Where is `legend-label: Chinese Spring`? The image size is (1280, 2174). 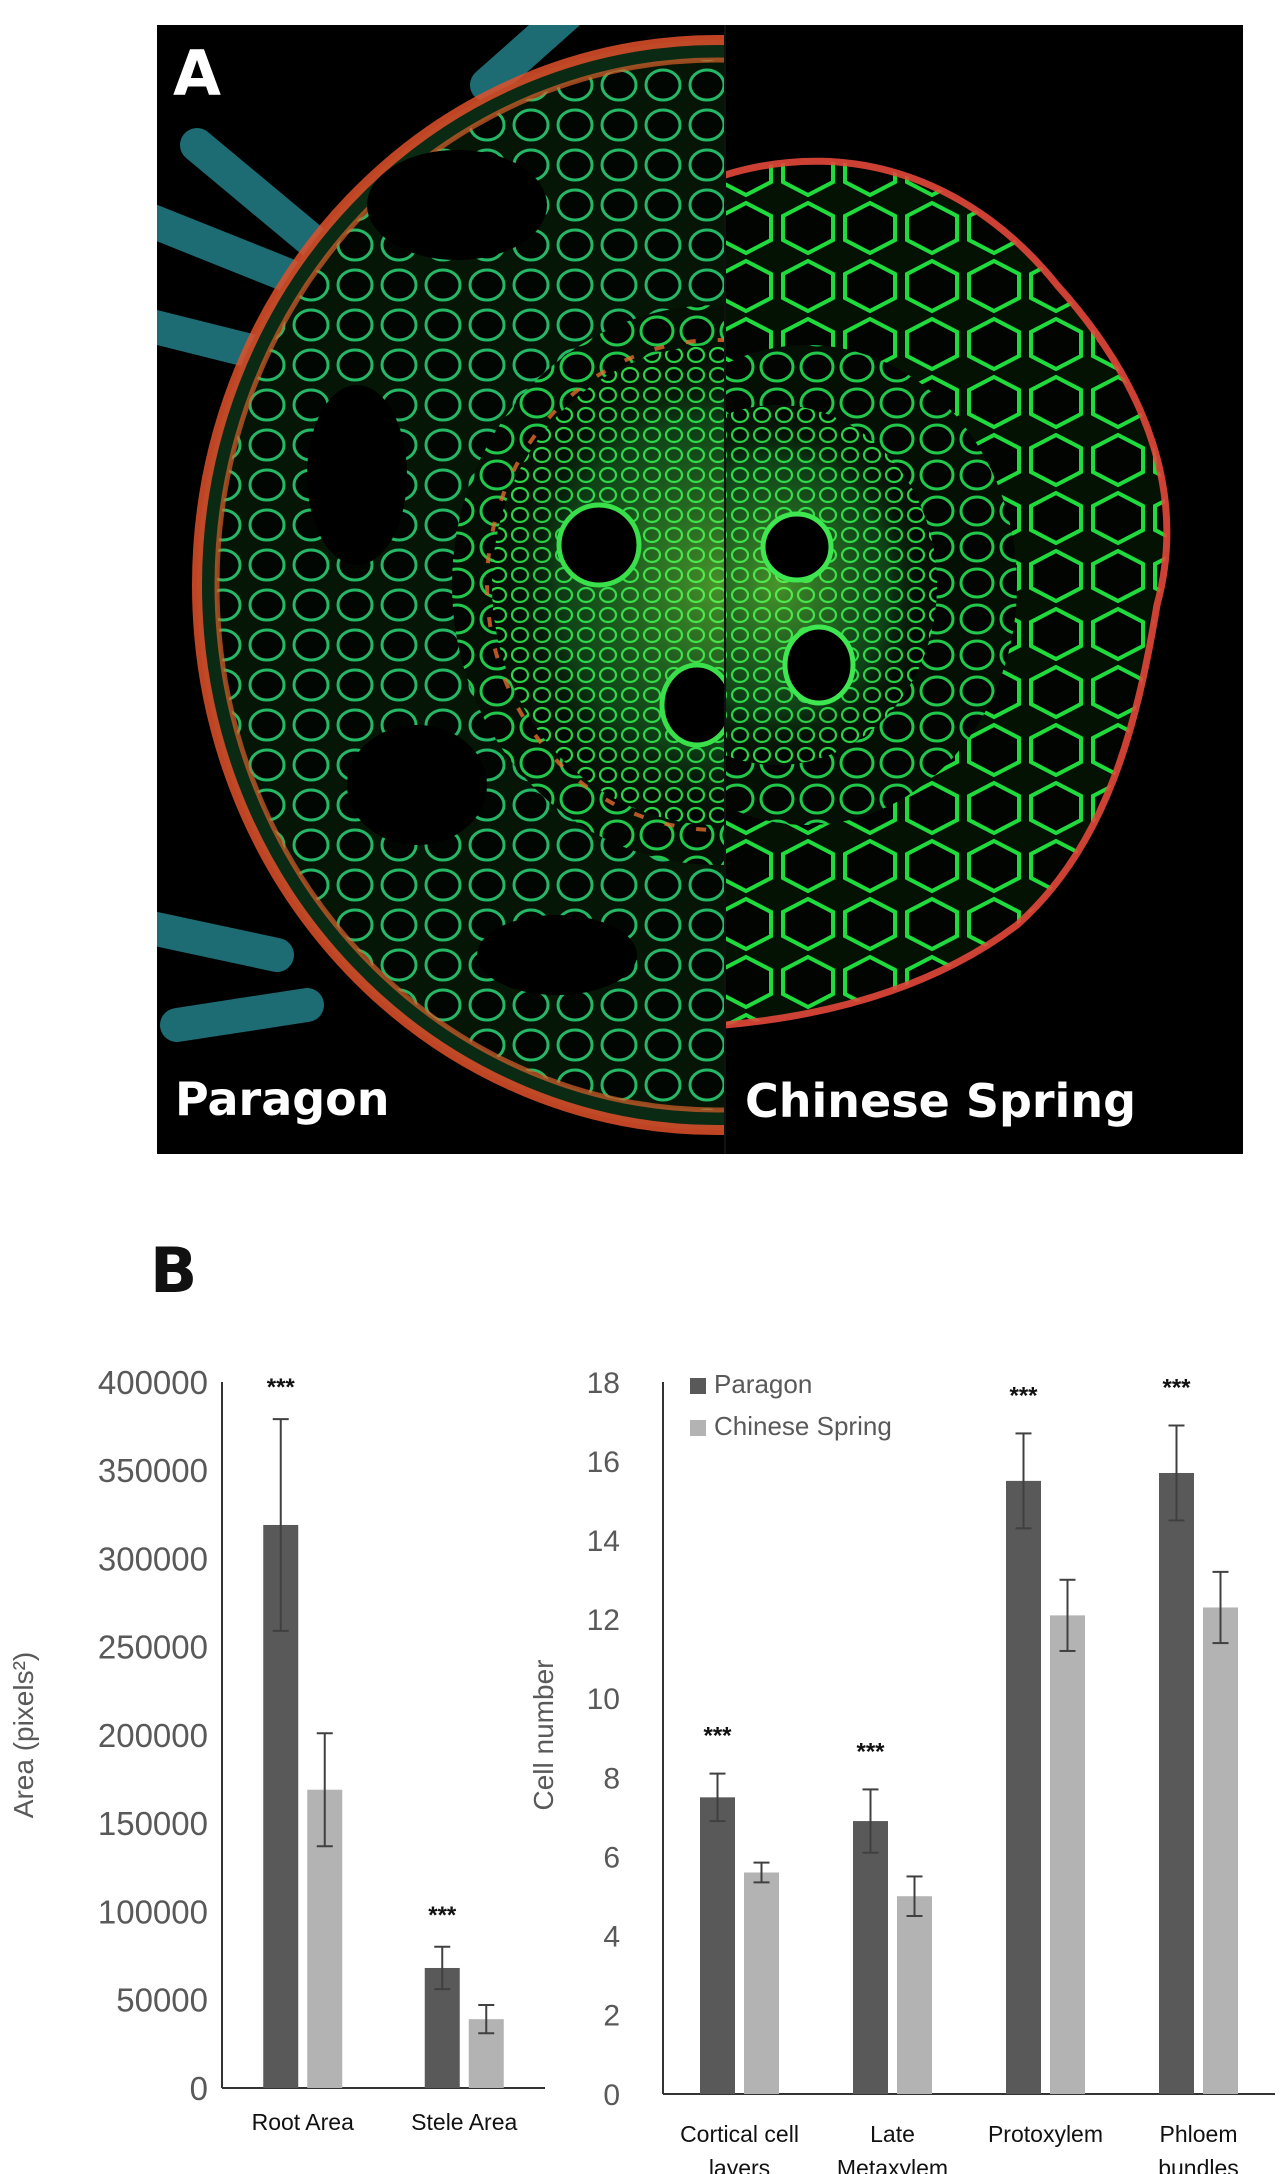 legend-label: Chinese Spring is located at coordinates (803, 1426).